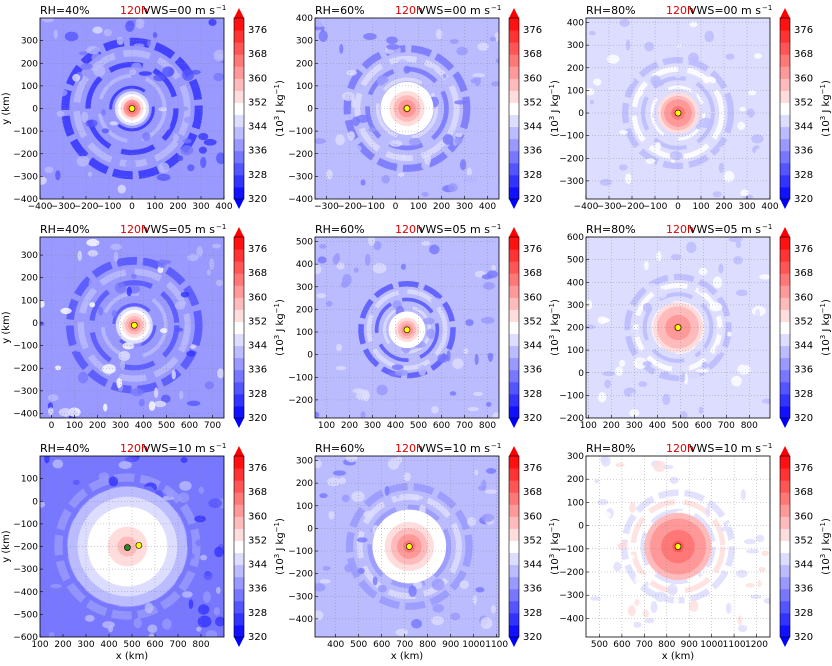 This screenshot has width=832, height=666. I want to click on colorbar-tick-label: 328, so click(532, 613).